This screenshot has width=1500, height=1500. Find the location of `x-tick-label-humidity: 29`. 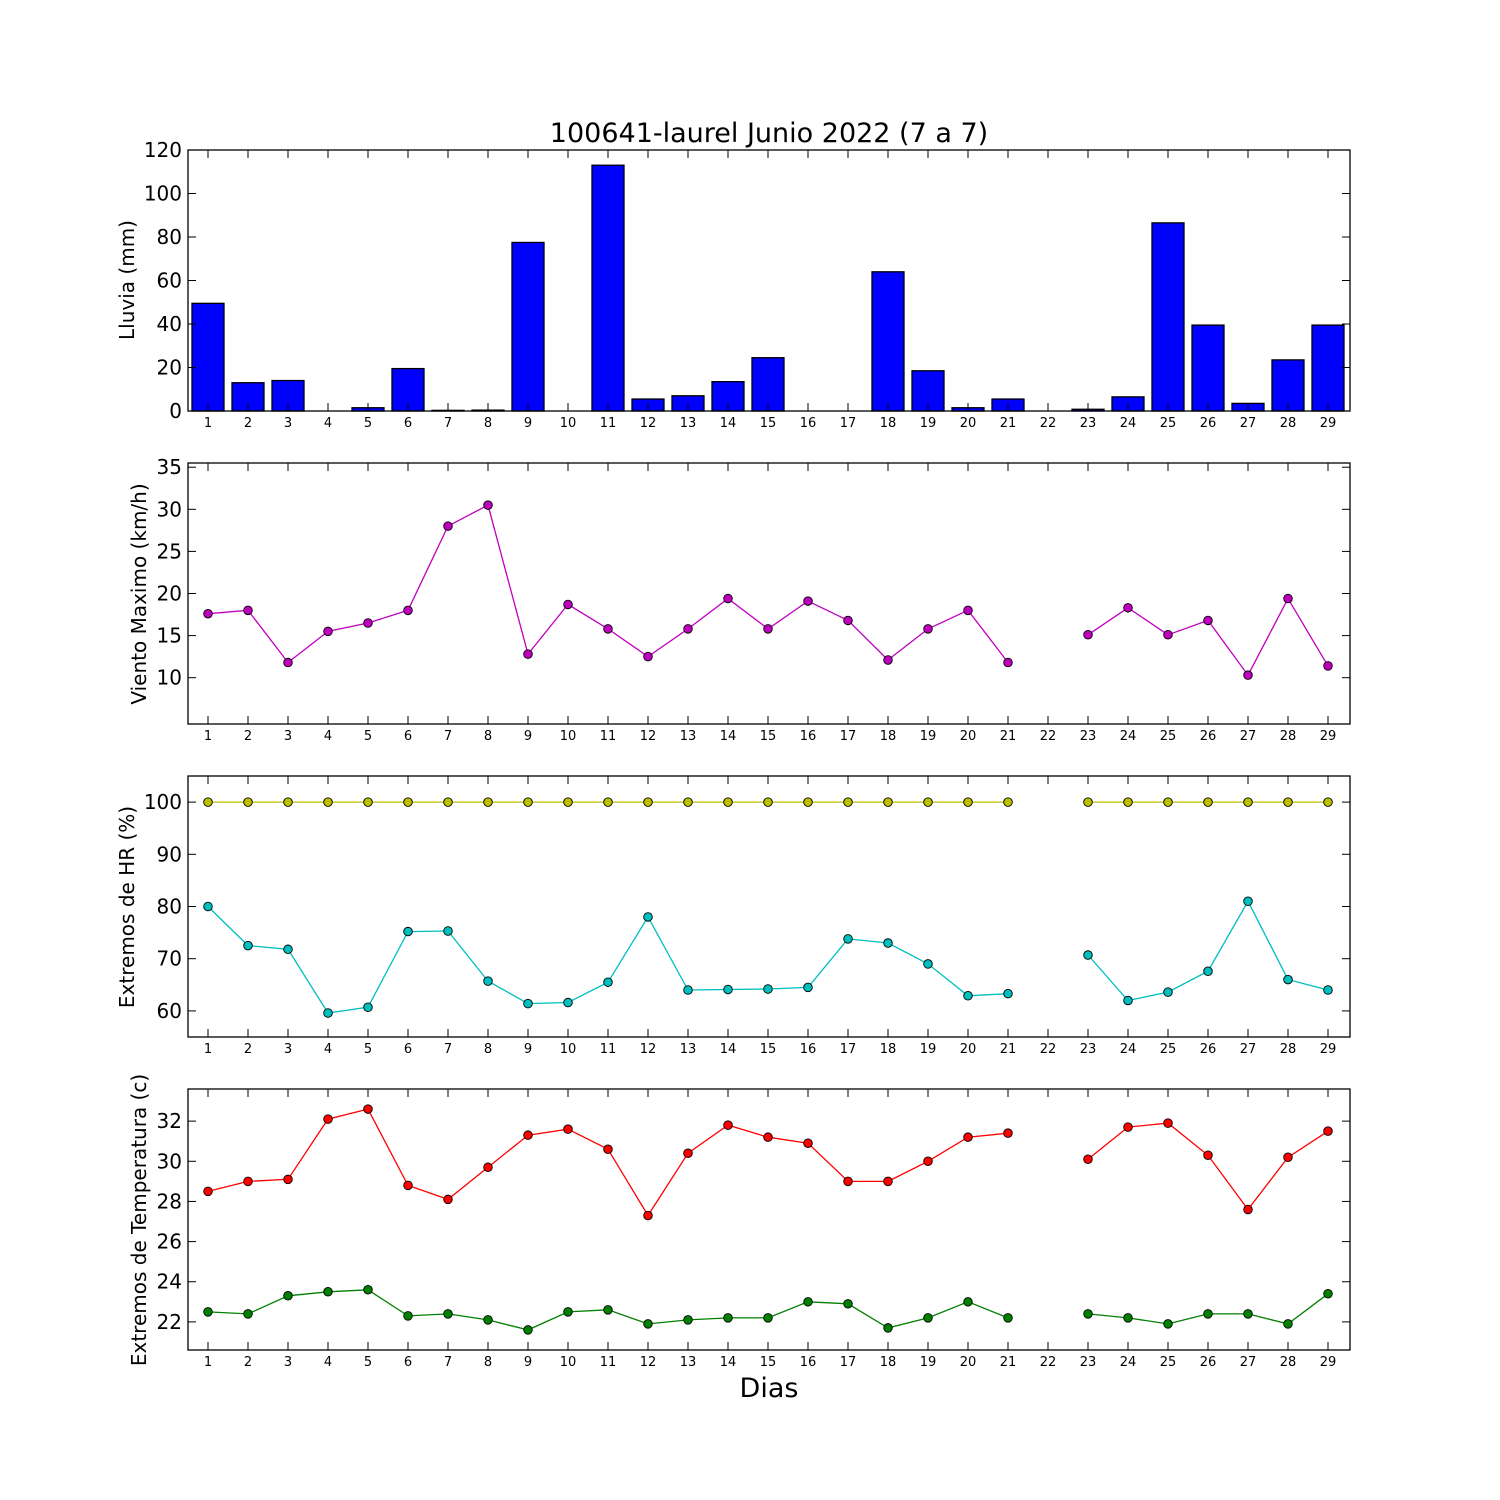

x-tick-label-humidity: 29 is located at coordinates (1328, 1049).